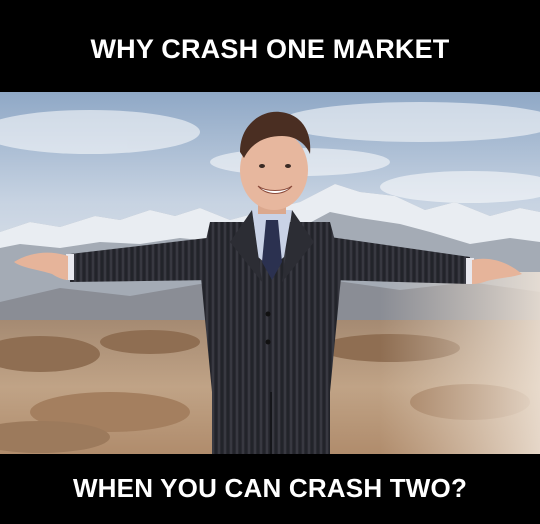 Image resolution: width=540 pixels, height=524 pixels. Describe the element at coordinates (400, 260) in the screenshot. I see `right-arm` at that location.